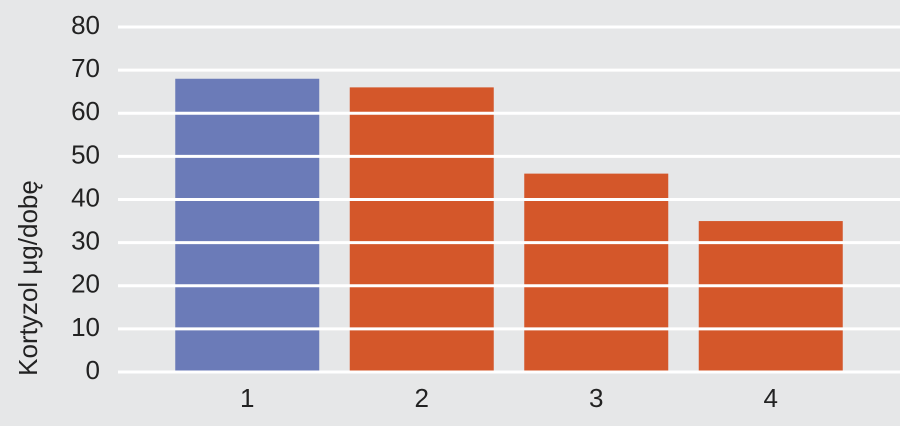 Image resolution: width=900 pixels, height=426 pixels. What do you see at coordinates (85, 154) in the screenshot?
I see `y-tick-label: 50` at bounding box center [85, 154].